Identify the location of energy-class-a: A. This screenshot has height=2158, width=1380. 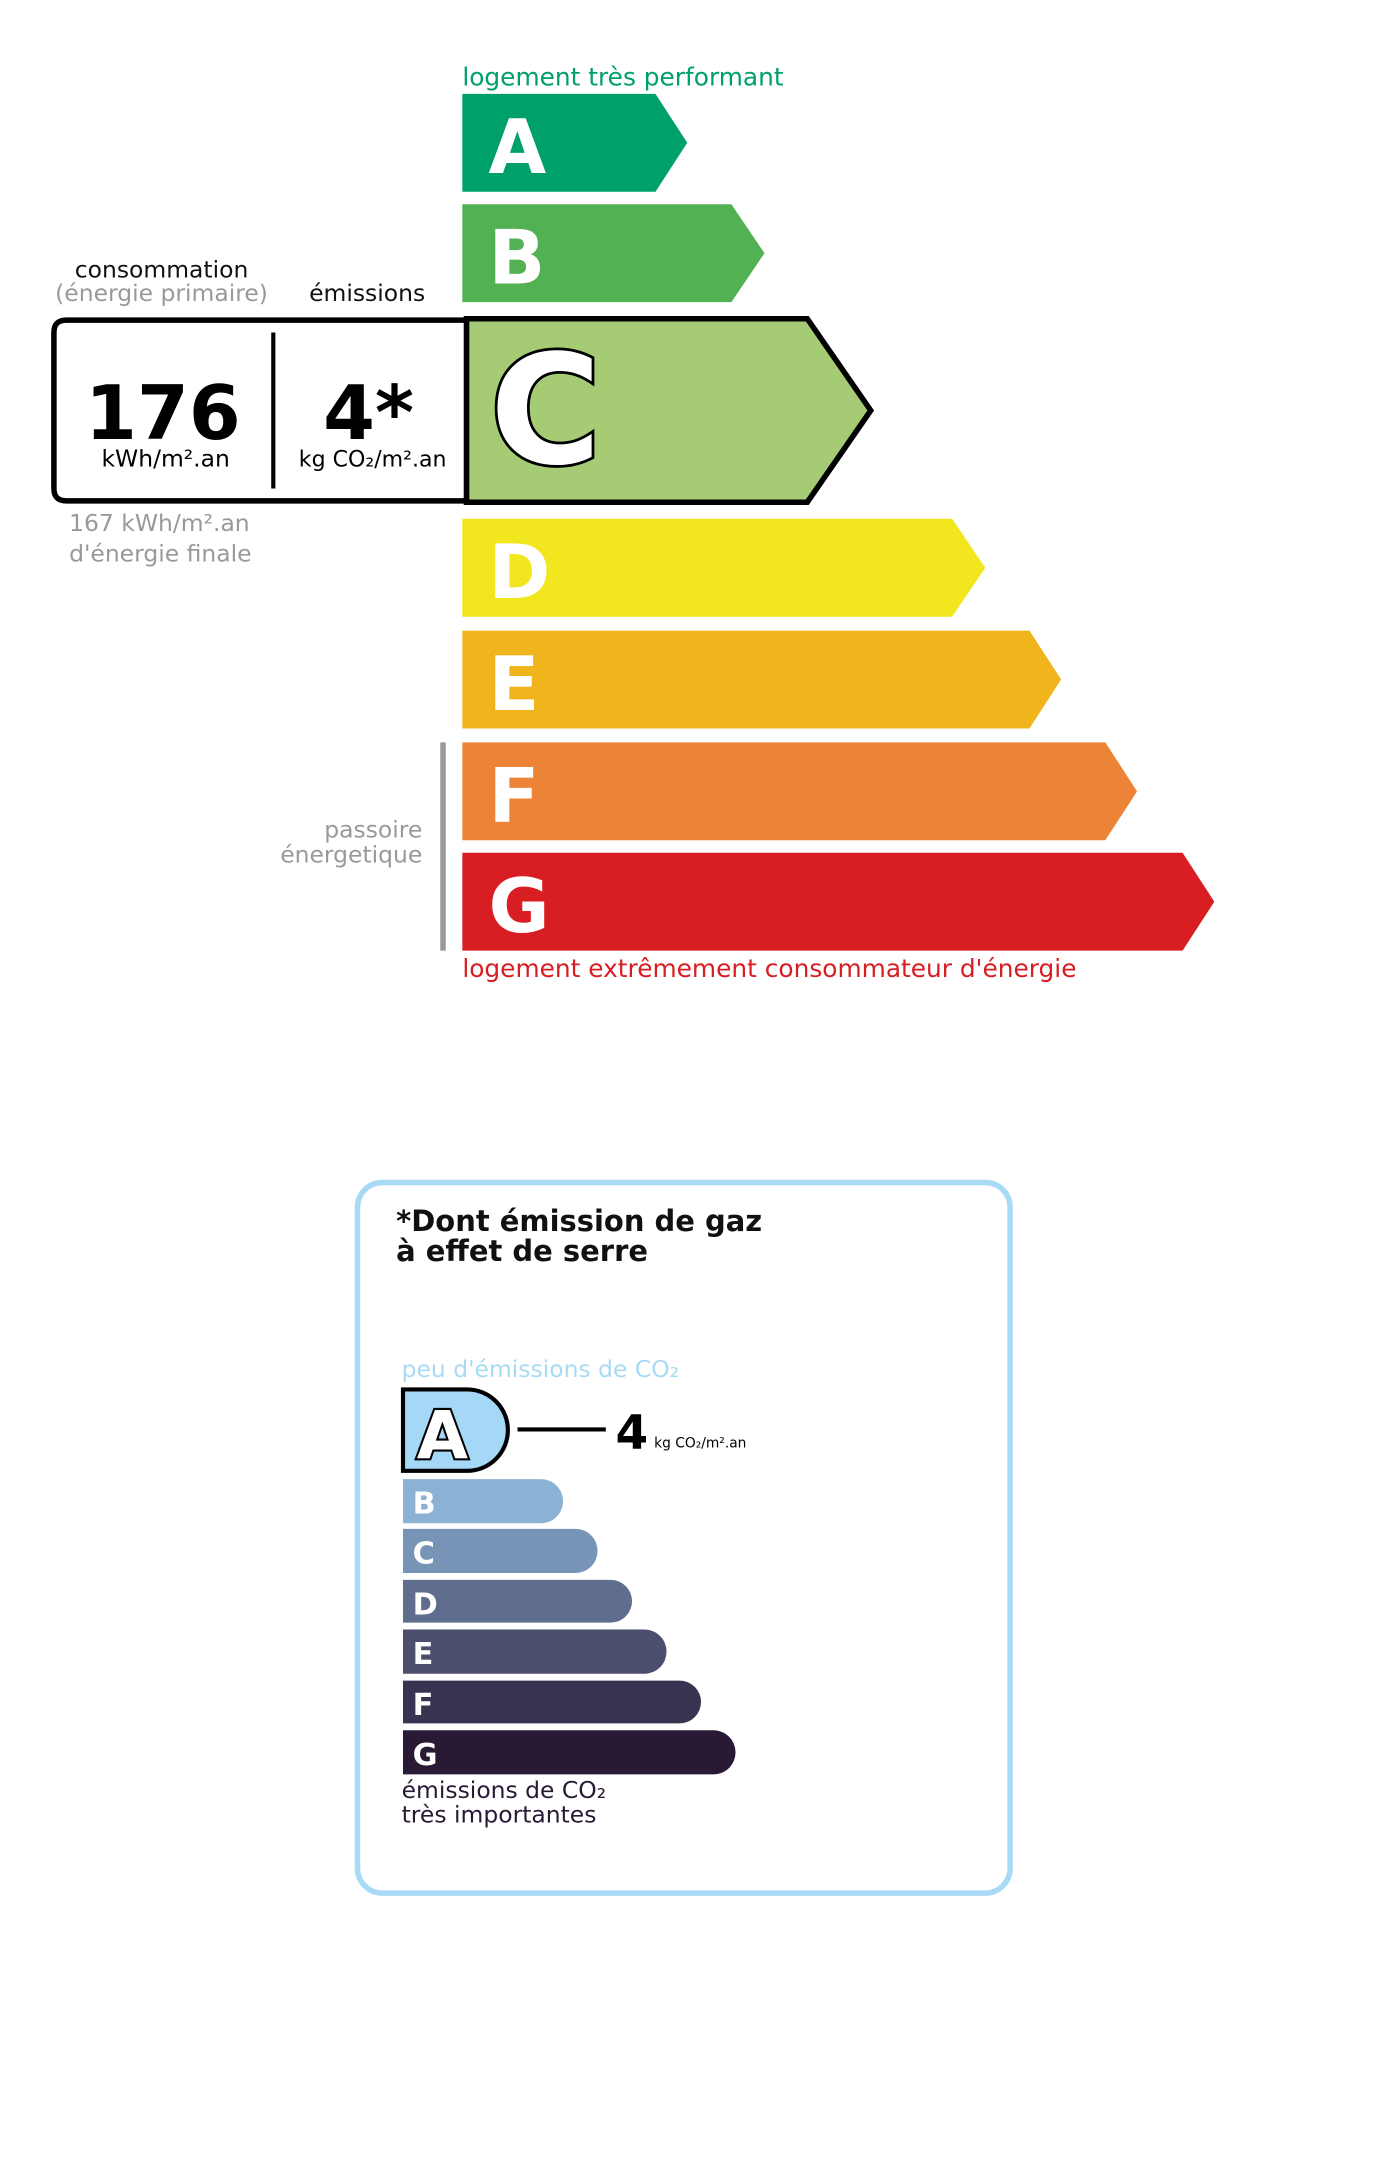
(575, 142).